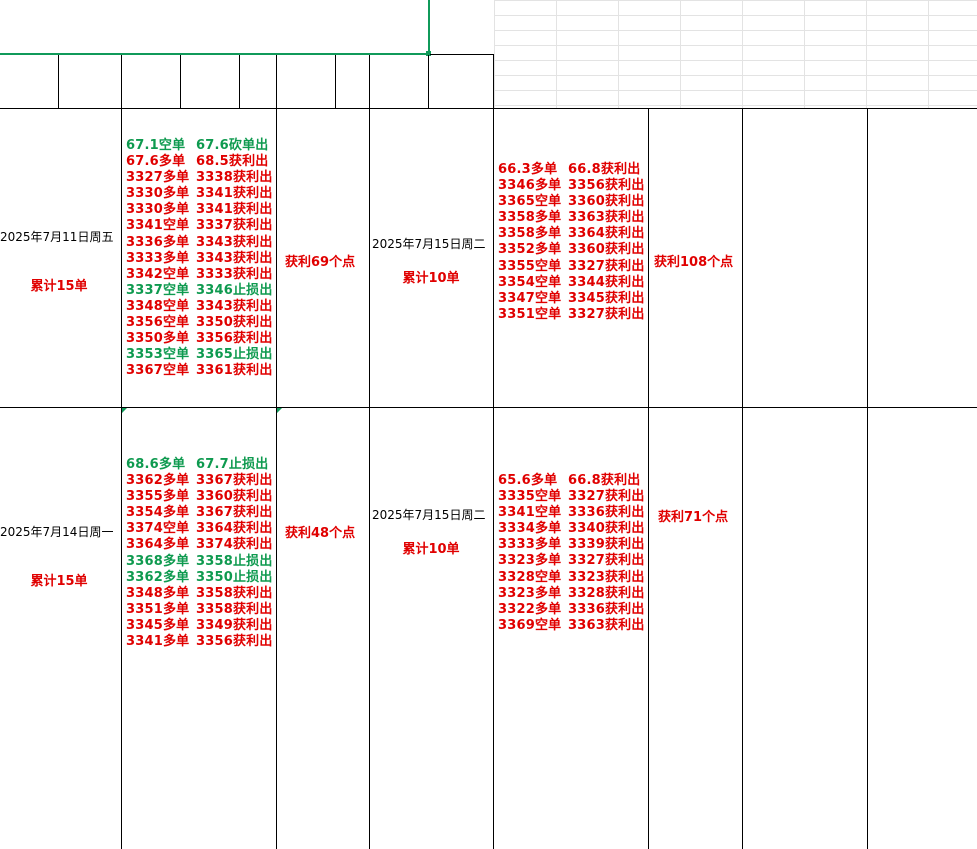 This screenshot has height=849, width=977. I want to click on trade-row: 3330多单 3341获利出, so click(199, 210).